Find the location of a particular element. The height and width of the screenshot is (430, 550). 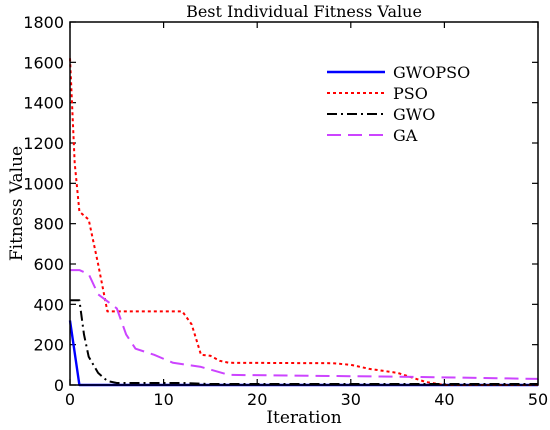

y-tick-label: 200 is located at coordinates (48, 345).